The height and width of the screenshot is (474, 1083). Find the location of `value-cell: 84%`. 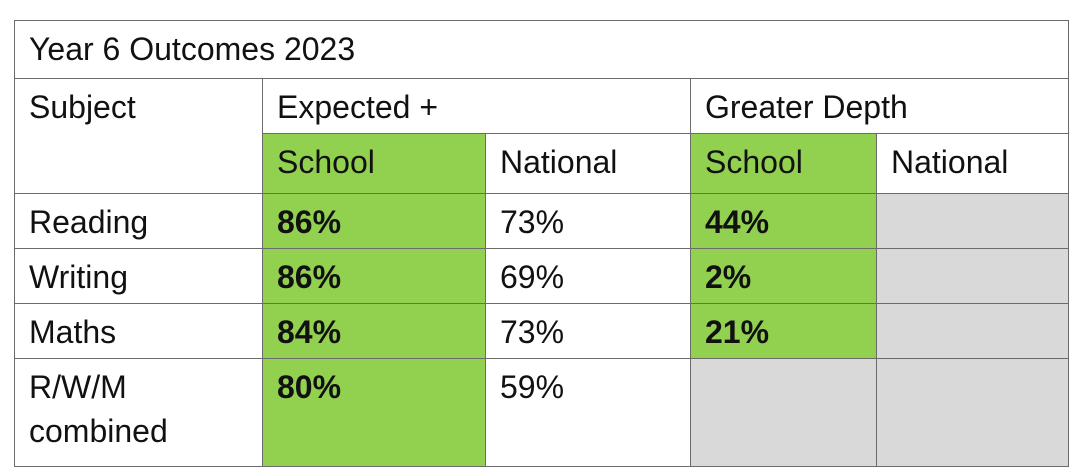

value-cell: 84% is located at coordinates (374, 331).